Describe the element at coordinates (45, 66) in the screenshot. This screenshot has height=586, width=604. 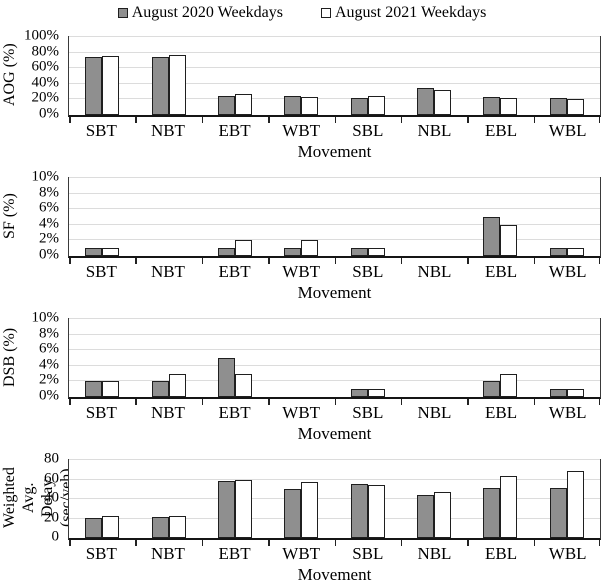
I see `y-tick-label: 60%` at that location.